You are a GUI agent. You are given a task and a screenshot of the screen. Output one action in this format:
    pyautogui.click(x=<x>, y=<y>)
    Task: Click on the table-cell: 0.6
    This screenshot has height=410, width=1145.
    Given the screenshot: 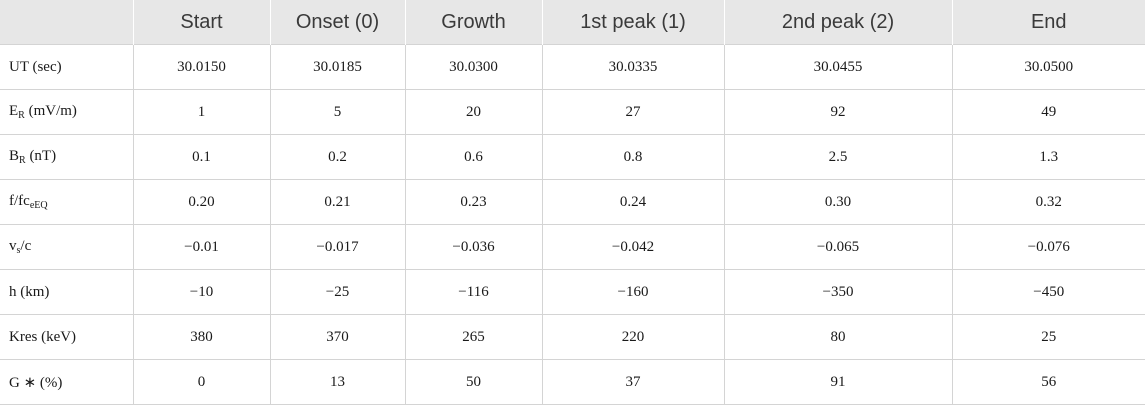 What is the action you would take?
    pyautogui.click(x=473, y=157)
    